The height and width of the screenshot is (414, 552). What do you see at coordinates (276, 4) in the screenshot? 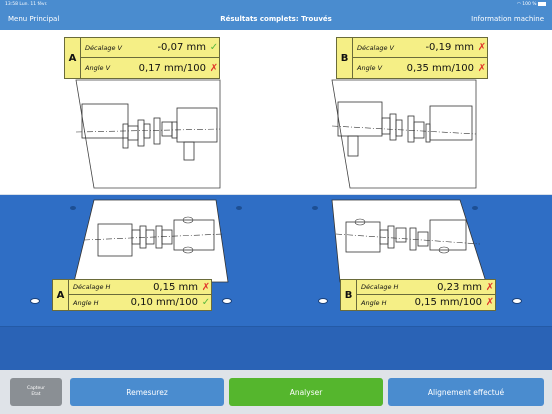
I see `status-bar: 13:58 Lun. 11 févr. ◠ 100 %` at bounding box center [276, 4].